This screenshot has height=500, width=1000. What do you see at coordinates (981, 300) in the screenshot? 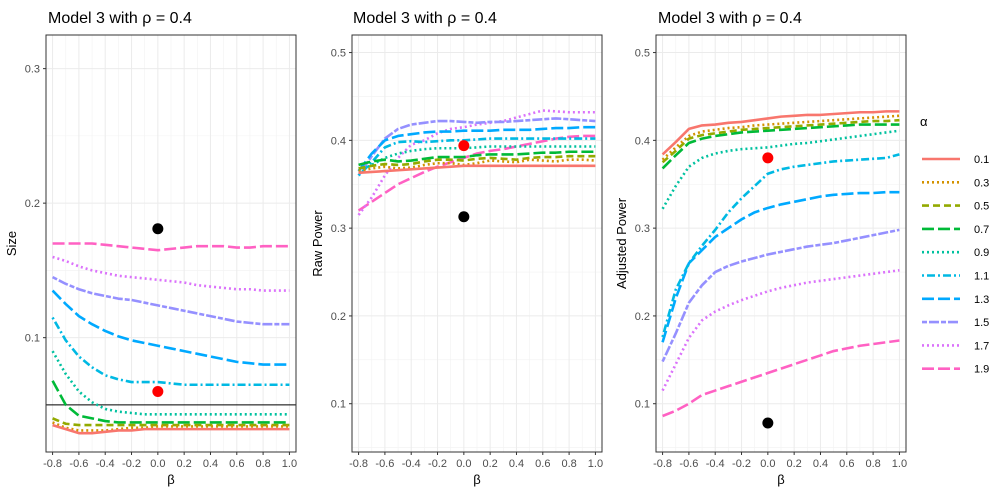
I see `legend-label: 1.3` at bounding box center [981, 300].